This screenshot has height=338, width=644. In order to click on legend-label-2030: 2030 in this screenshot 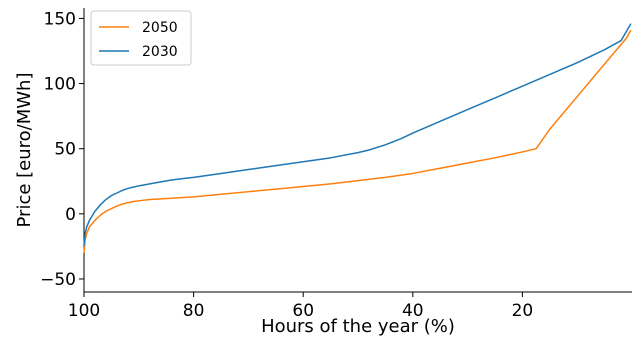, I will do `click(160, 52)`.